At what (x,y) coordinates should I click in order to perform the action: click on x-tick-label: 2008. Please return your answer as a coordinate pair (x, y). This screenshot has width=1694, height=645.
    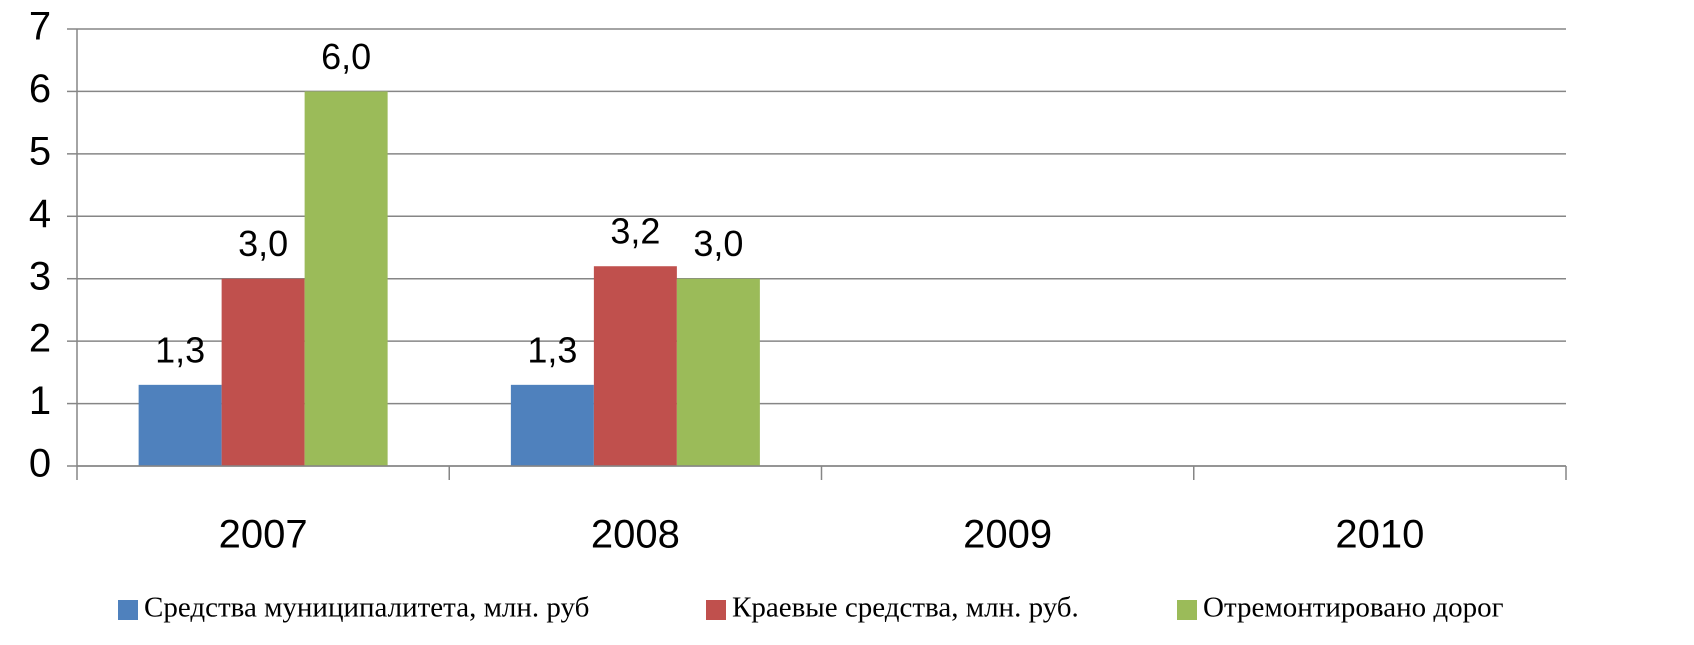
    Looking at the image, I should click on (635, 535).